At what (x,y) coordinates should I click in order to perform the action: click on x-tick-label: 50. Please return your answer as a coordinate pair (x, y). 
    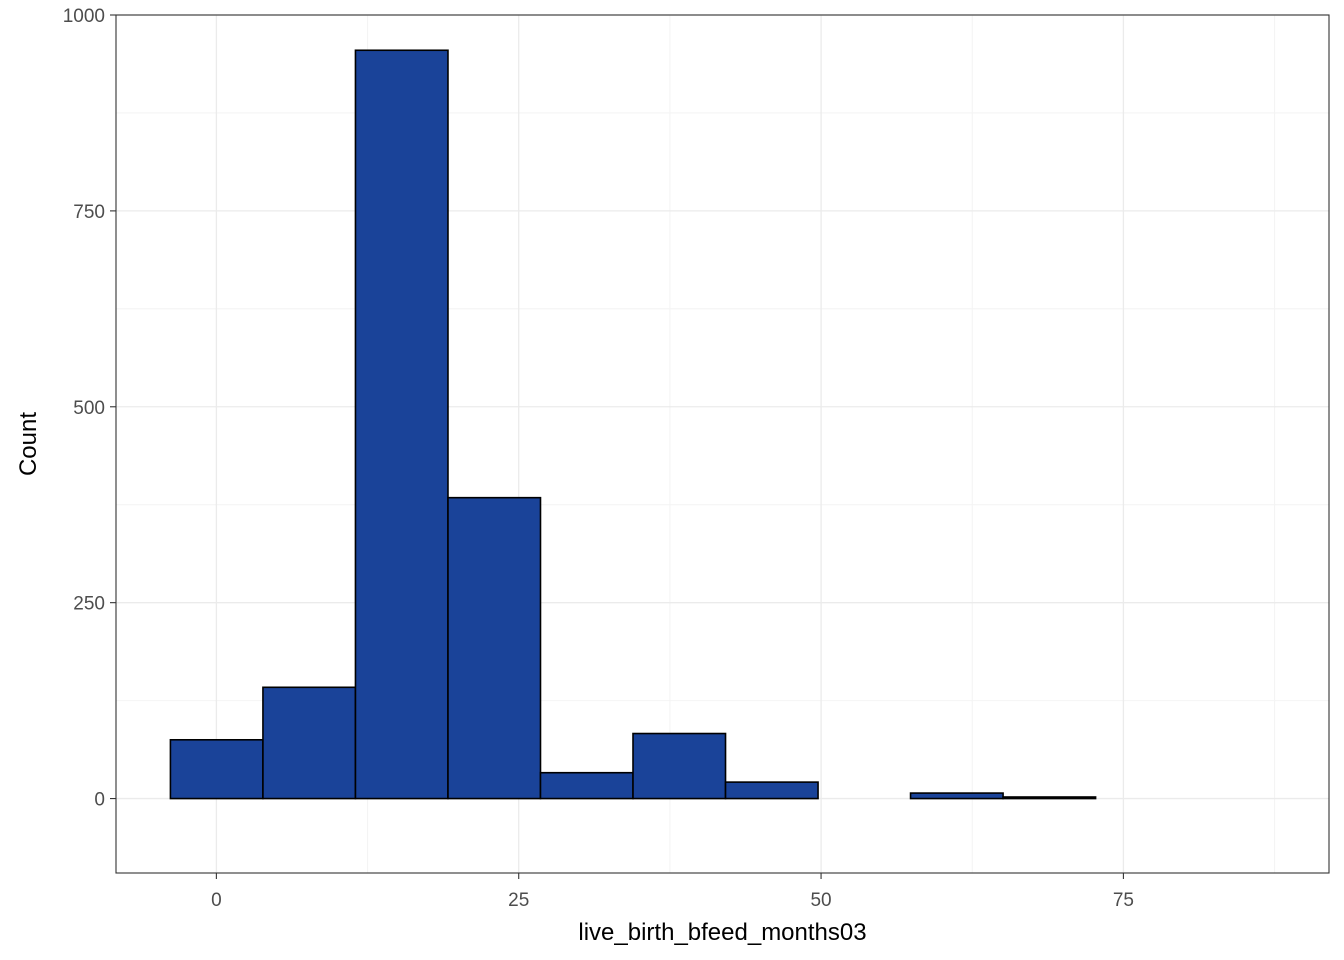
    Looking at the image, I should click on (820, 900).